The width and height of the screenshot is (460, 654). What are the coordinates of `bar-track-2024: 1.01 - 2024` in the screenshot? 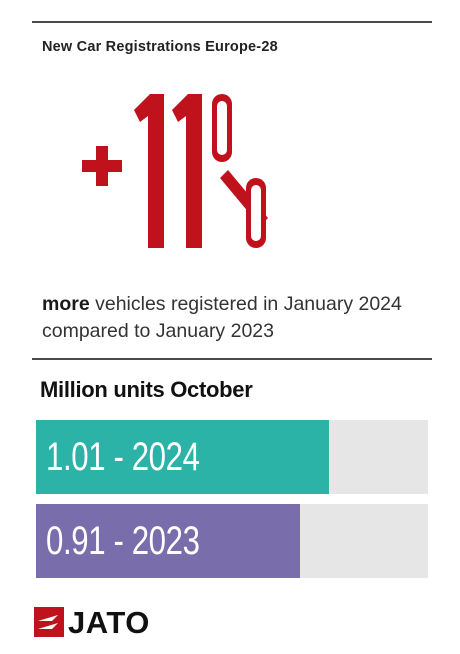 It's located at (232, 457).